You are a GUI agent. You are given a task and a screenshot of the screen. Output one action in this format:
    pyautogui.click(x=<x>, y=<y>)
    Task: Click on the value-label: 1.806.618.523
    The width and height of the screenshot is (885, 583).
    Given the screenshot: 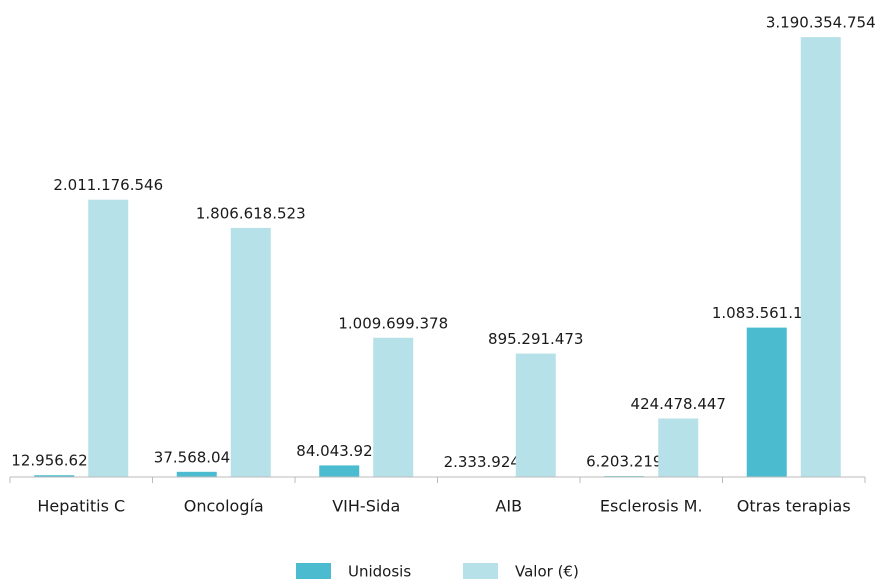 What is the action you would take?
    pyautogui.click(x=251, y=213)
    